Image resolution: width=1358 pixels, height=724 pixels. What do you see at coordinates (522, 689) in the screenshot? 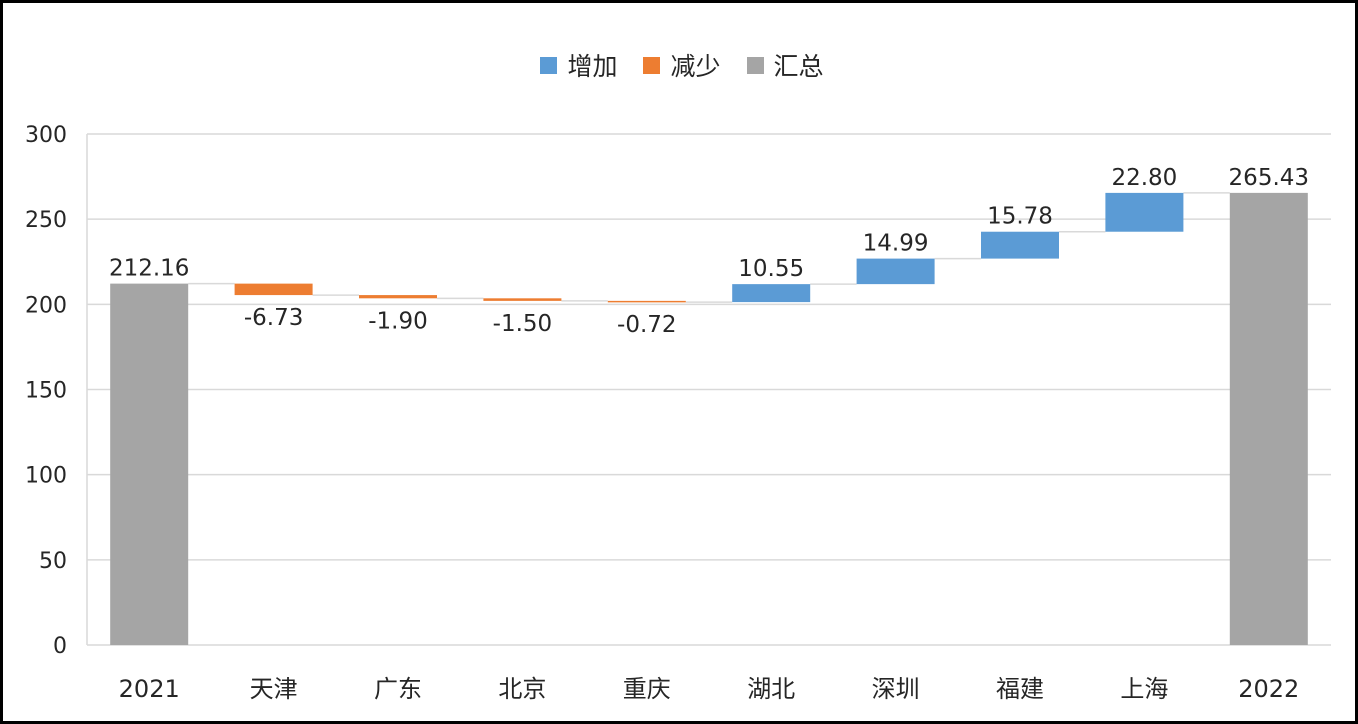
I see `x-tick-label: 北京` at bounding box center [522, 689].